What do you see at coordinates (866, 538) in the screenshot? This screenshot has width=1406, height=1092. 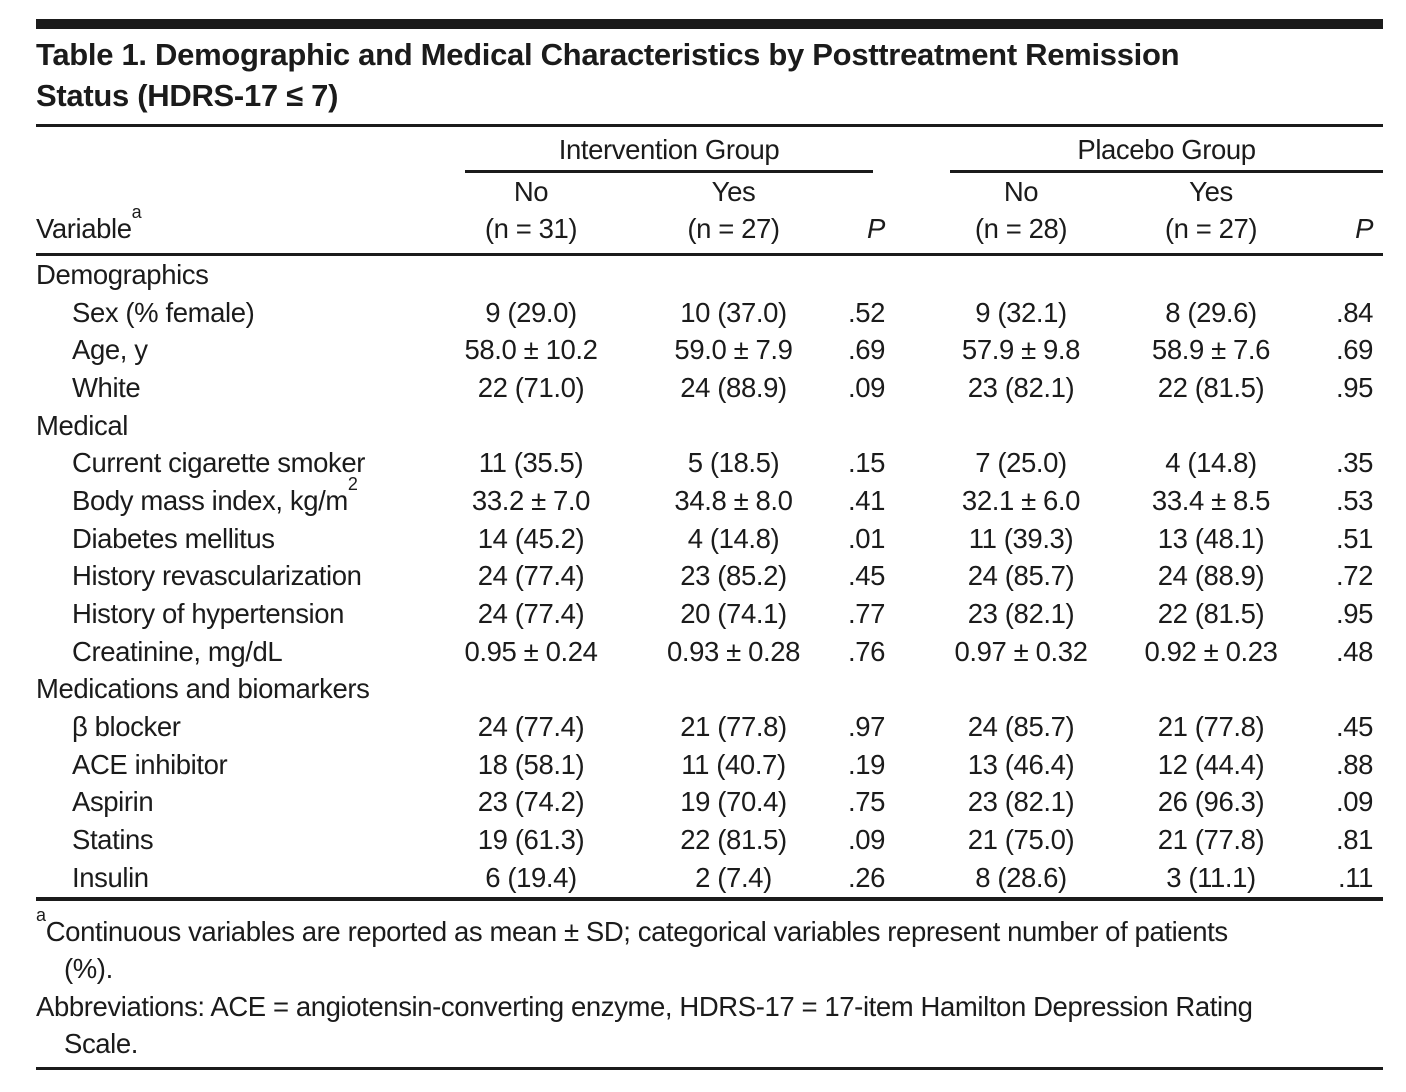 I see `p-value: .01` at bounding box center [866, 538].